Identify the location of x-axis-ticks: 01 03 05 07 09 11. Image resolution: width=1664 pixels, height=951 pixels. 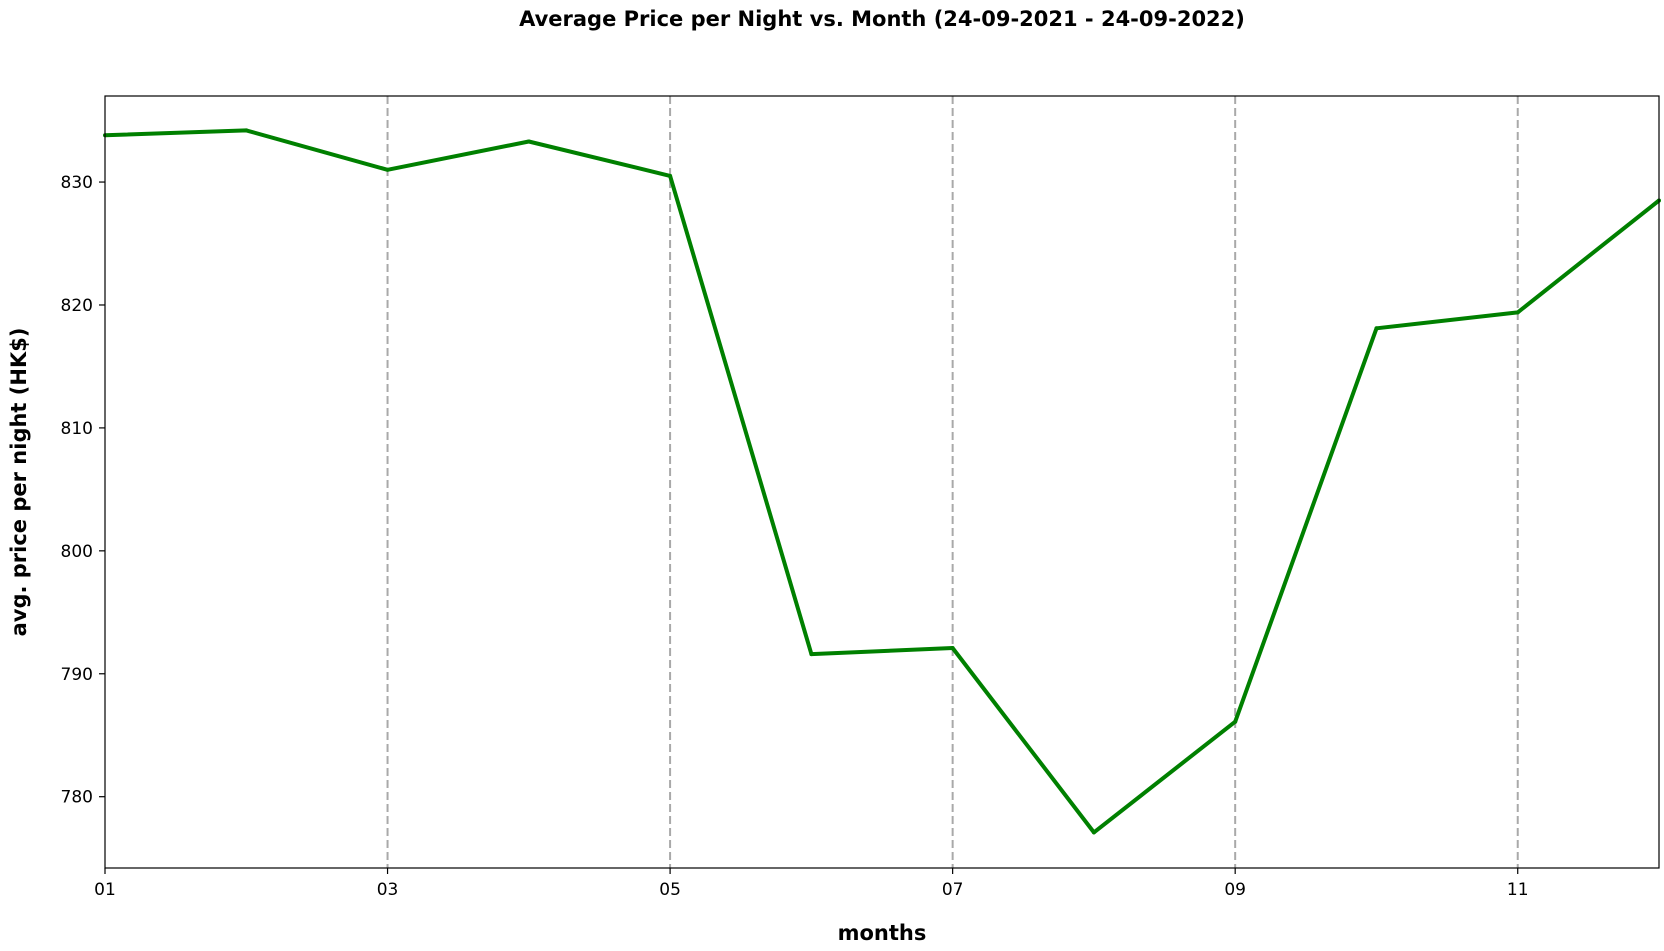
(811, 884).